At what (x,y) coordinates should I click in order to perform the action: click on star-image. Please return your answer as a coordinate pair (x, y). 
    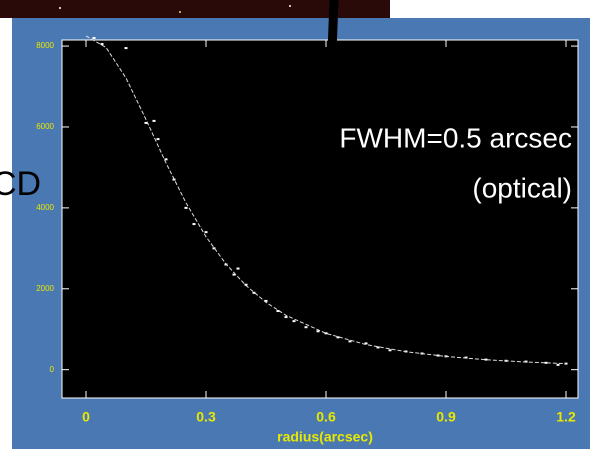
    Looking at the image, I should click on (195, 9).